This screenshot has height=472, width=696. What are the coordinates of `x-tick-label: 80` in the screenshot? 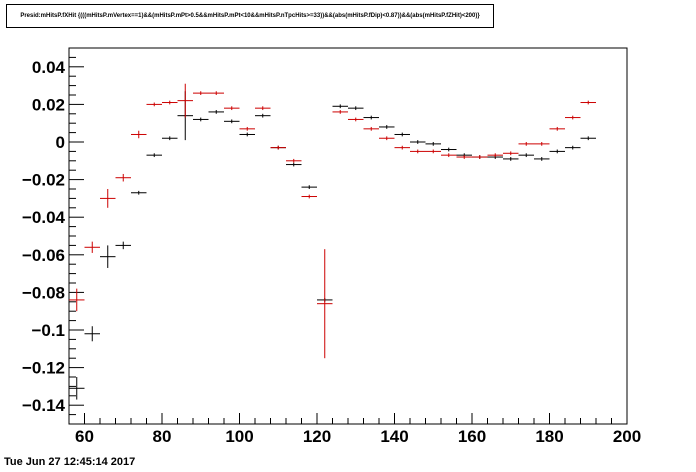 It's located at (162, 436).